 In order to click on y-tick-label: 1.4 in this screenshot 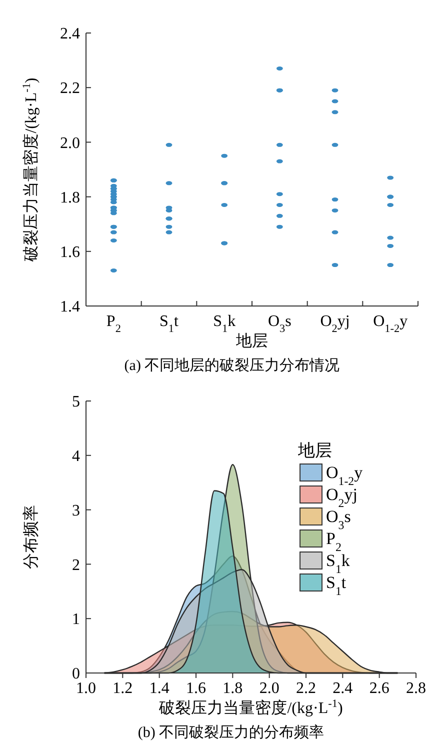, I will do `click(70, 307)`.